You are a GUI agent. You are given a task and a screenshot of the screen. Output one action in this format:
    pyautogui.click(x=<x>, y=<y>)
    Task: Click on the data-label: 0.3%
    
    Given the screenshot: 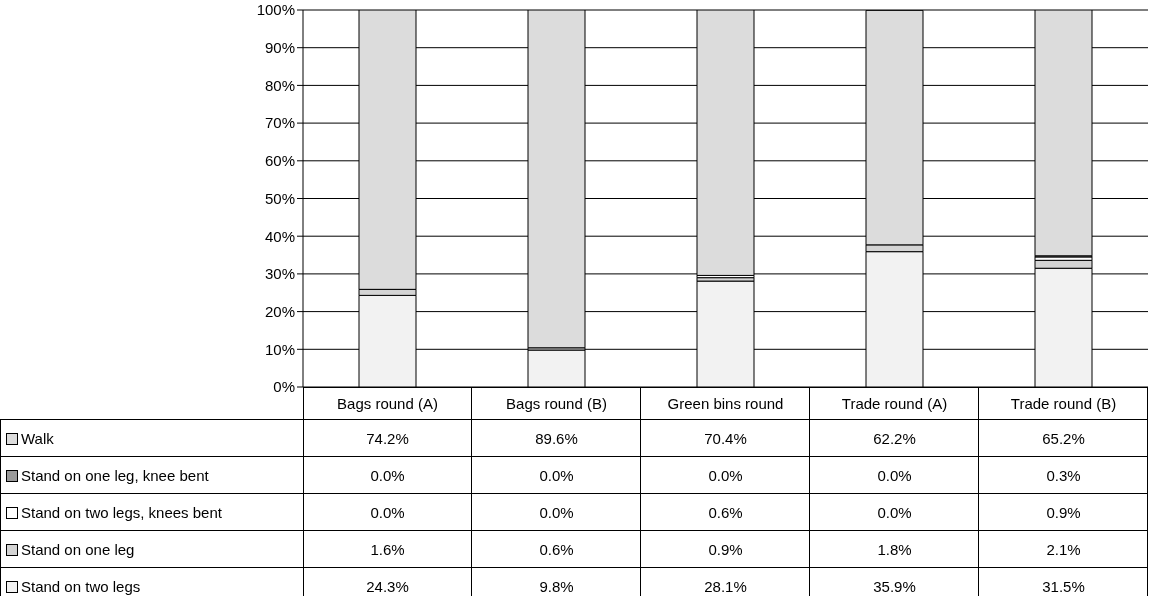 What is the action you would take?
    pyautogui.click(x=1063, y=475)
    